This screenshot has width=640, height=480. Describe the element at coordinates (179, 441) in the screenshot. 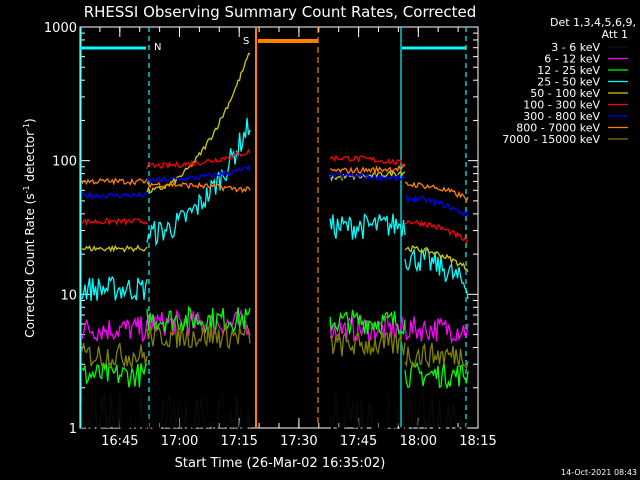

I see `x-tick-label: 17:00` at that location.